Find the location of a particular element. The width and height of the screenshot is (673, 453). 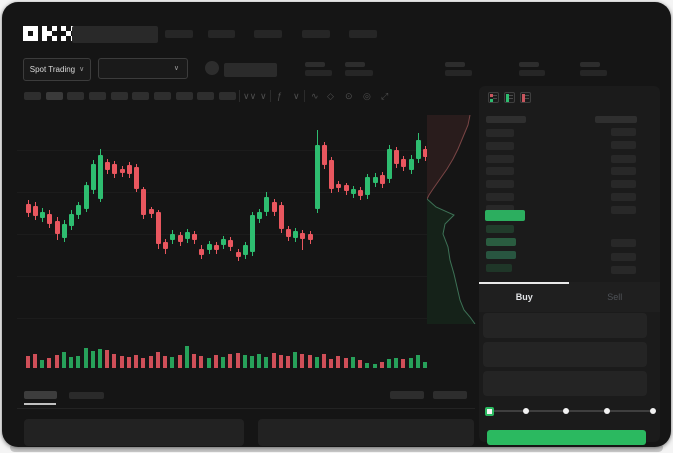

fullscreen-icon: ⤢ is located at coordinates (385, 96).